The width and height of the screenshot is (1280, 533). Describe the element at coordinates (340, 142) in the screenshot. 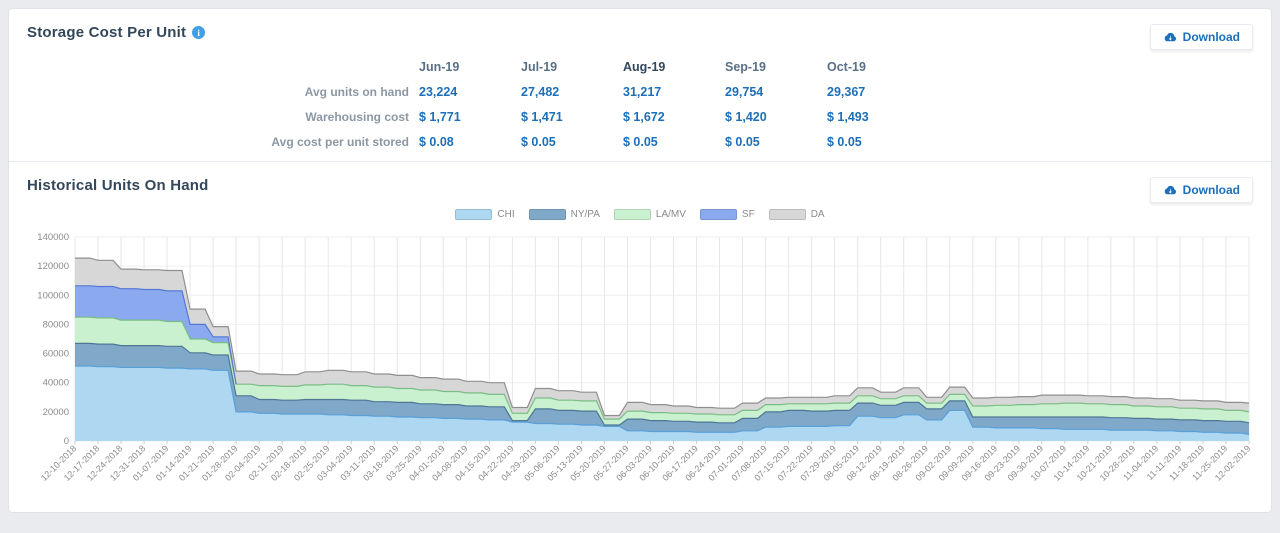

I see `row-label: Avg cost per unit stored` at that location.